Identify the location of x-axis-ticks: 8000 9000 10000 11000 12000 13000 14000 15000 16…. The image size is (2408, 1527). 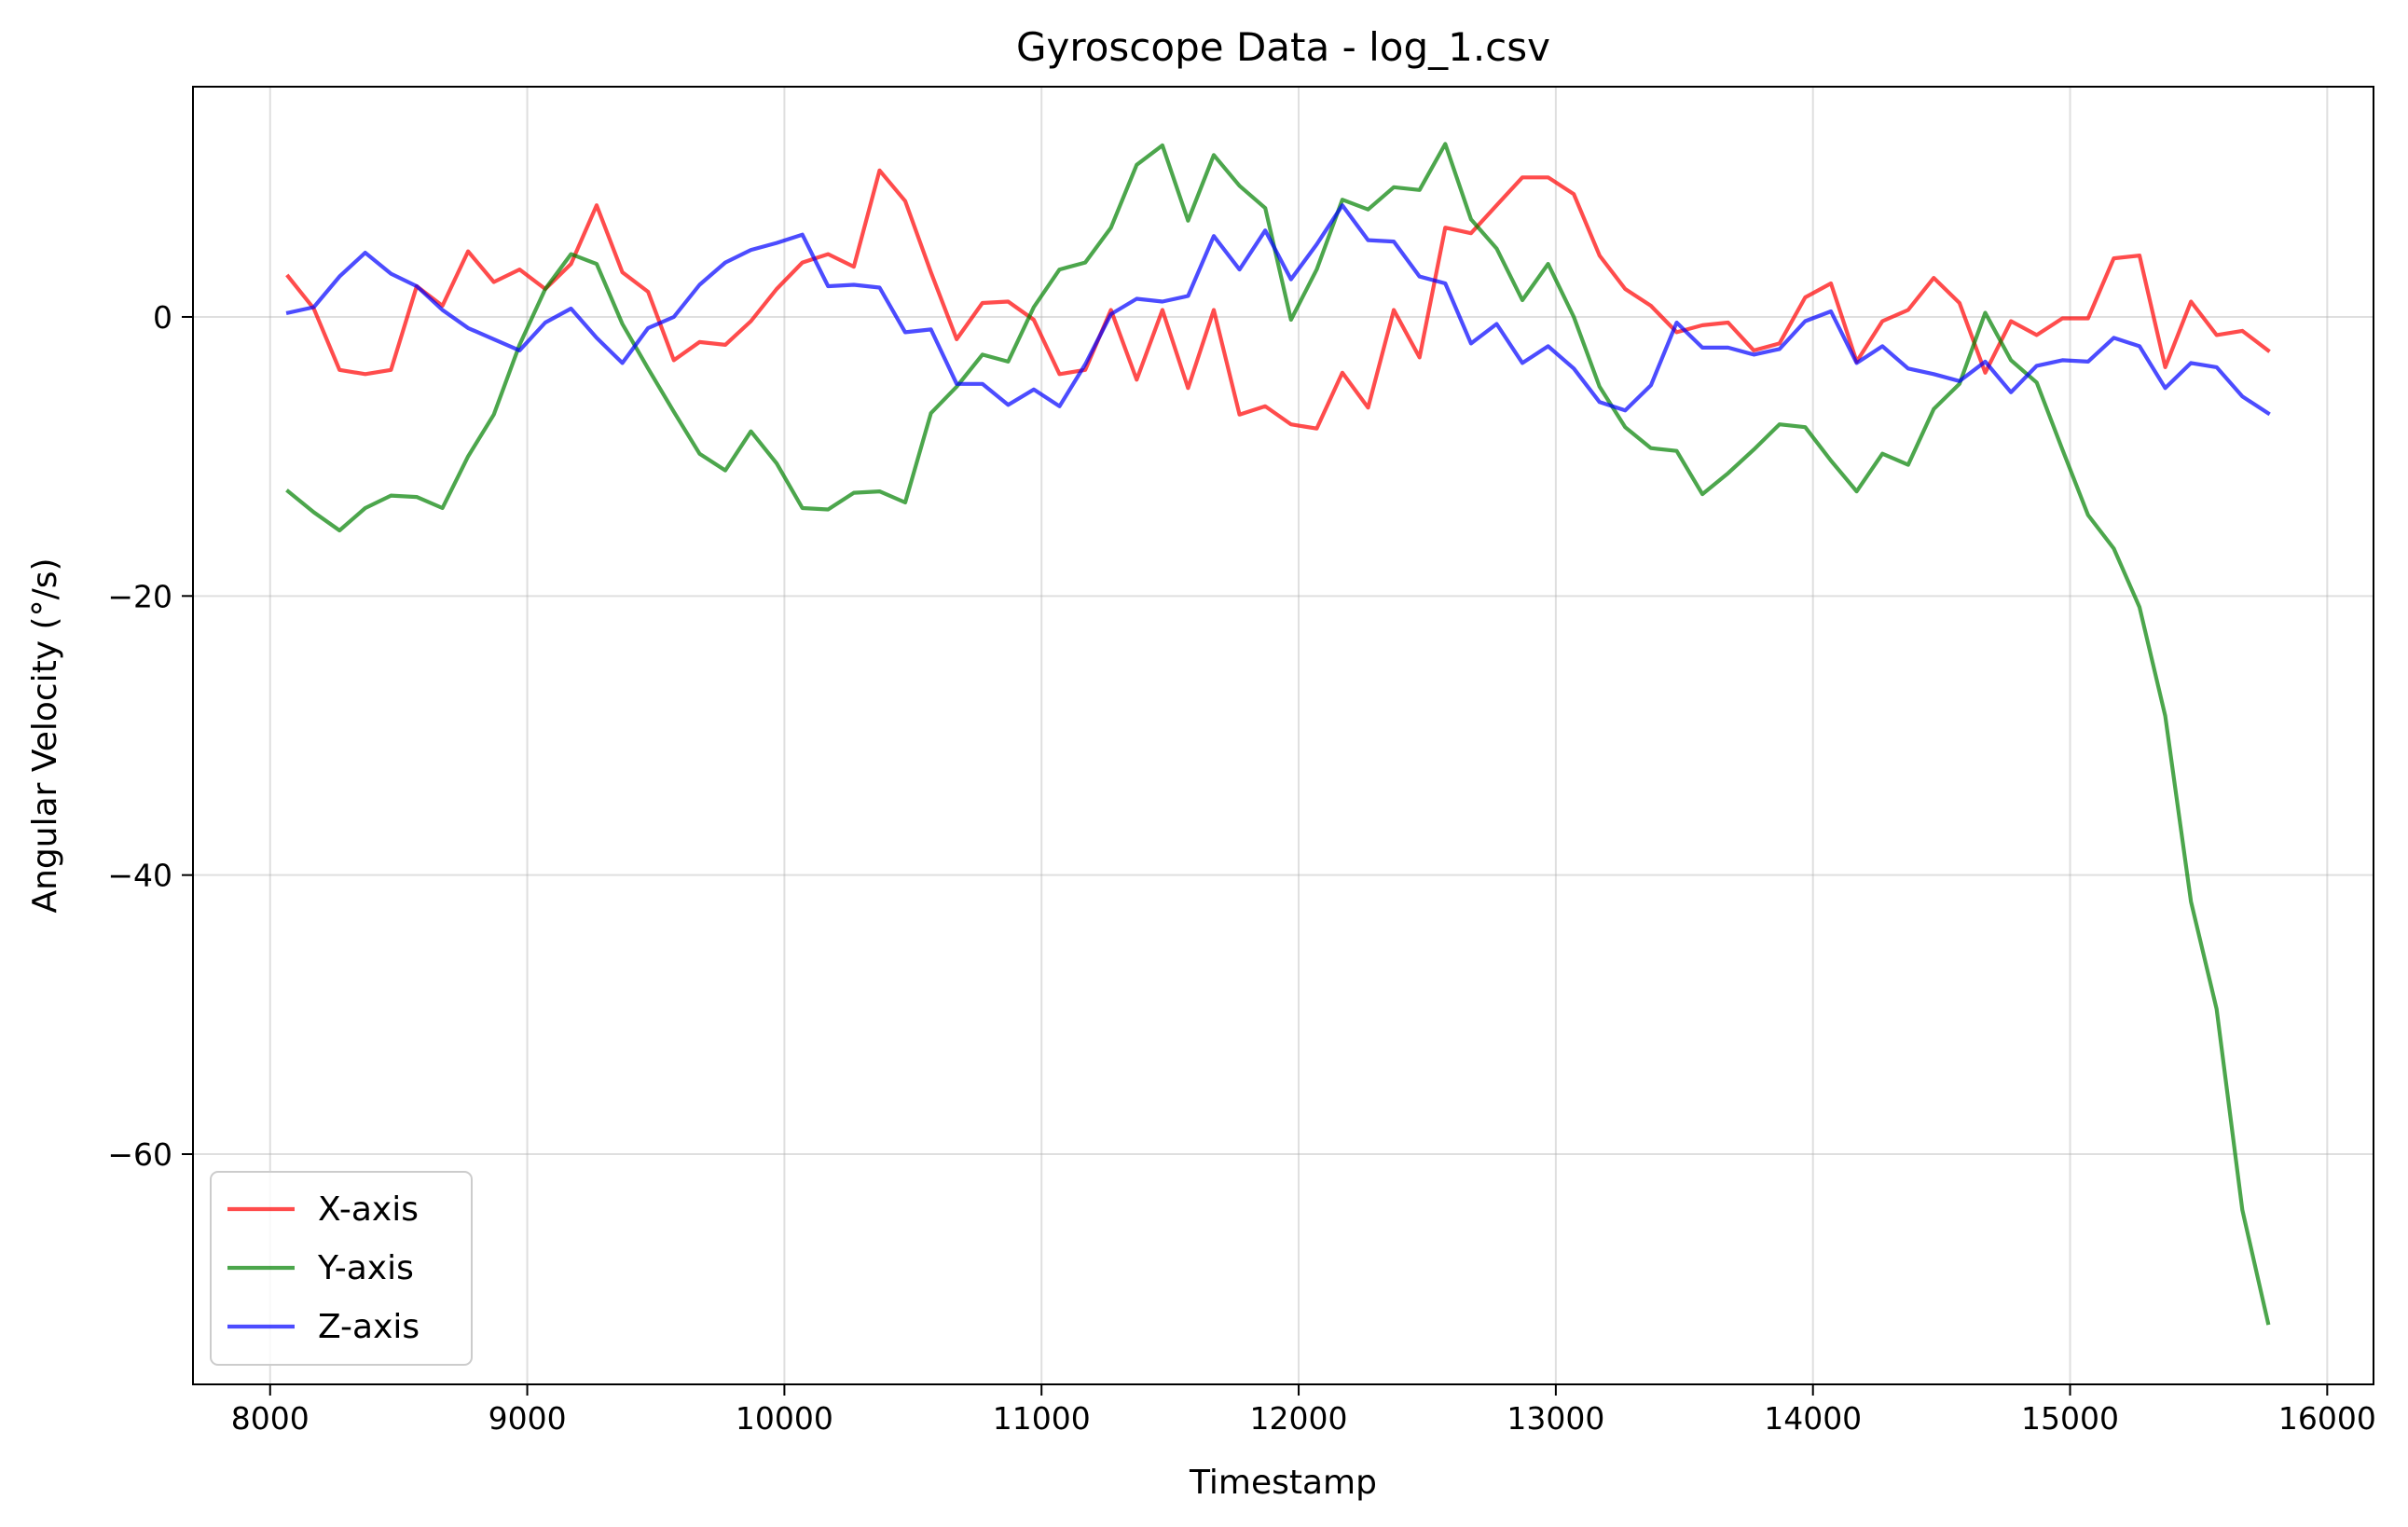
(1303, 1410).